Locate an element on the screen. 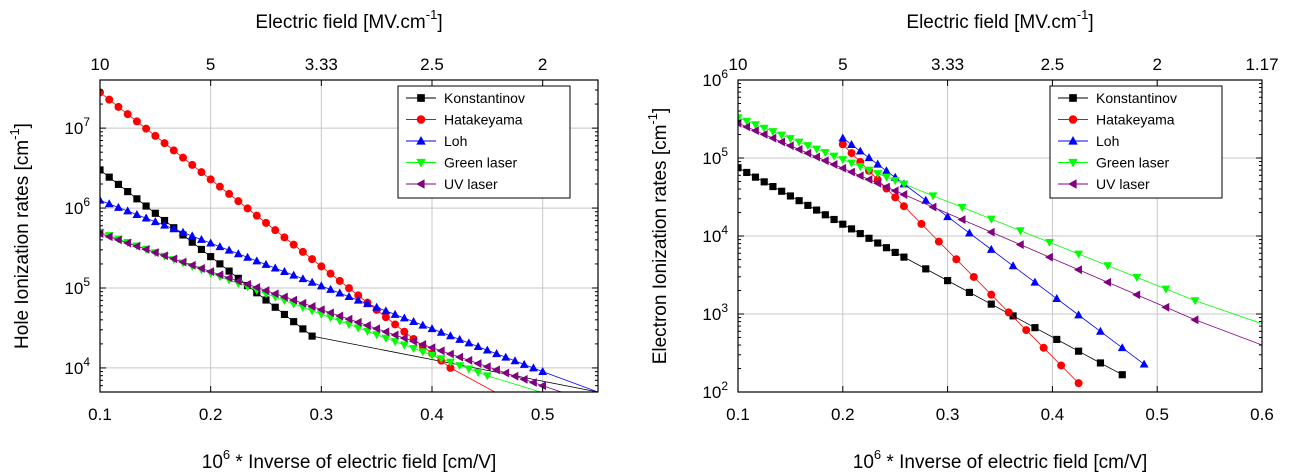  x-tick-label: 0.2 is located at coordinates (843, 414).